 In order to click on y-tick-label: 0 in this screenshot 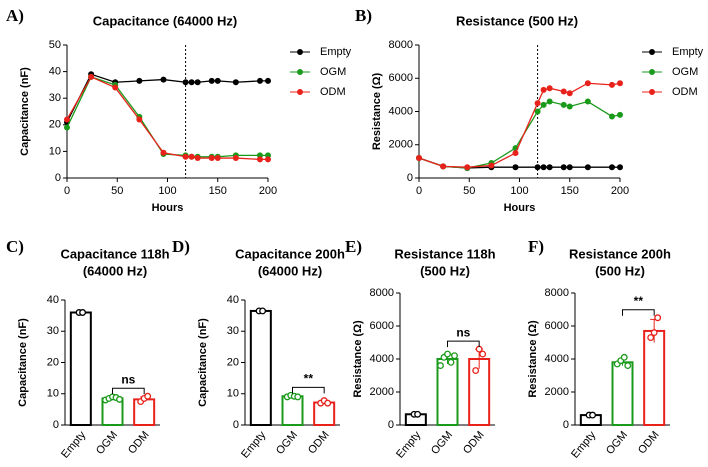, I will do `click(410, 178)`.